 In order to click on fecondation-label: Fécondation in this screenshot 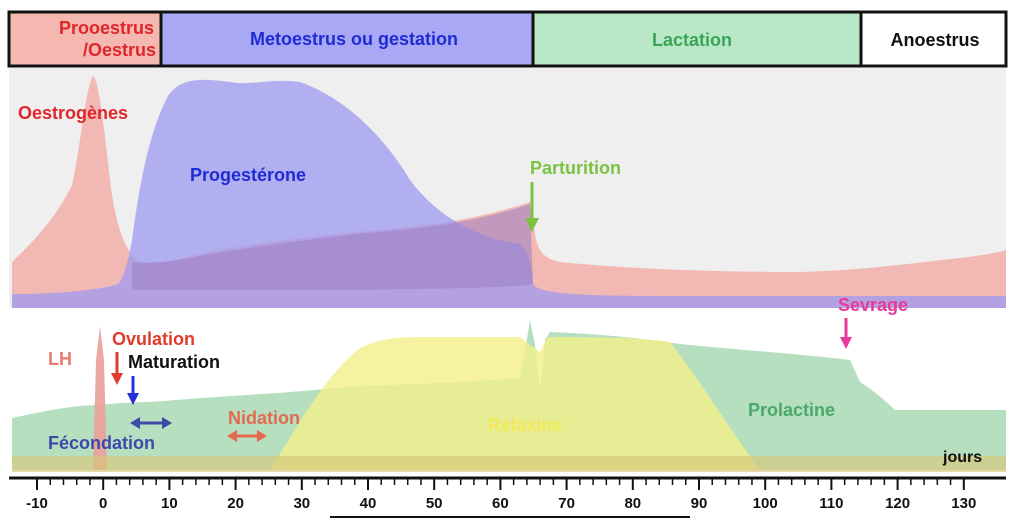, I will do `click(101, 443)`.